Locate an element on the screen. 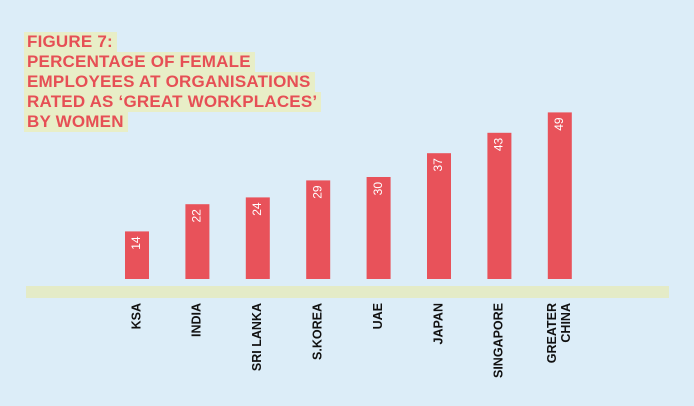 This screenshot has width=694, height=406. category-label-2: SRI LANKA is located at coordinates (257, 337).